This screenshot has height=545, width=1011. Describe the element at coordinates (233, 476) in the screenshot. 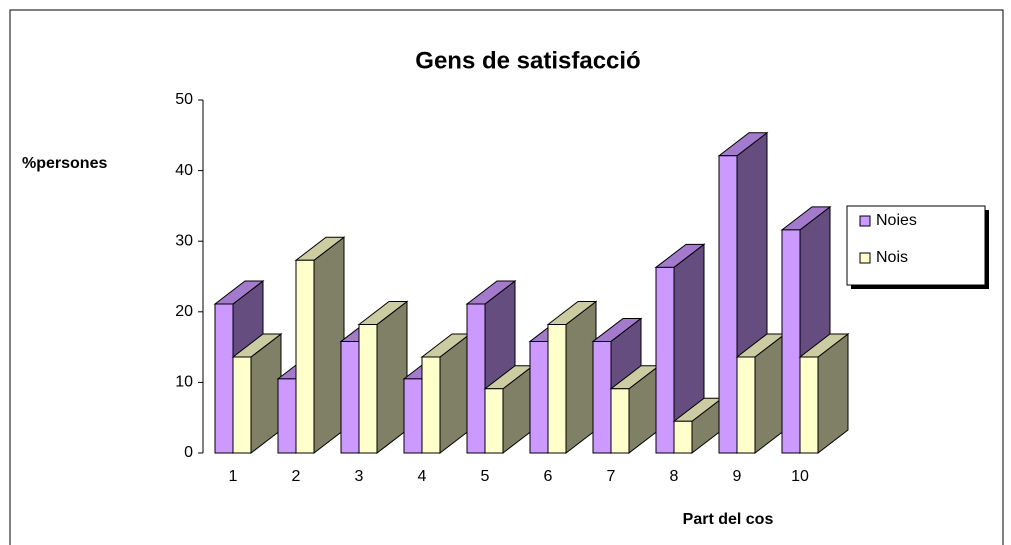

I see `x-tick-label: 1` at that location.